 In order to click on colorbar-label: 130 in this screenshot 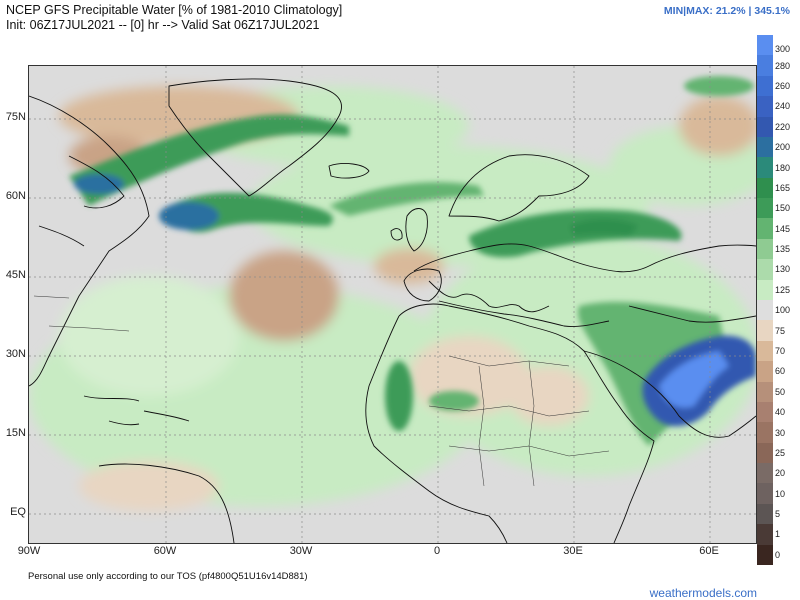, I will do `click(783, 269)`.